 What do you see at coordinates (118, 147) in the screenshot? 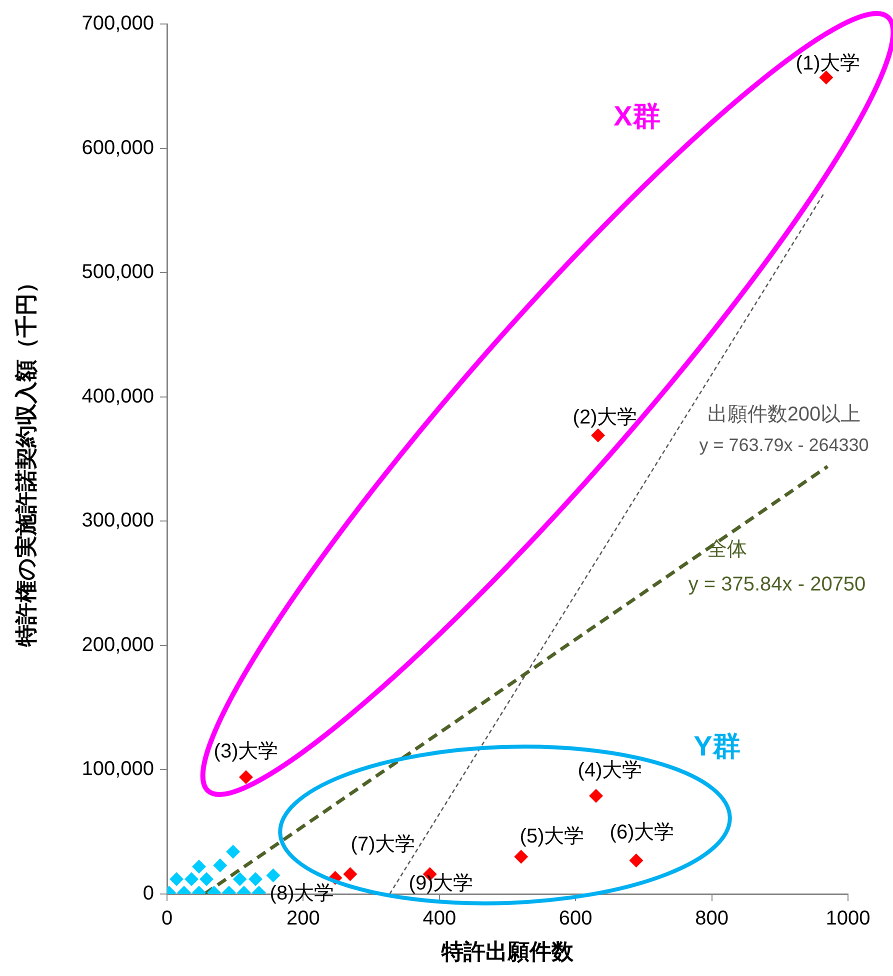
I see `y-tick-label: 600,000` at bounding box center [118, 147].